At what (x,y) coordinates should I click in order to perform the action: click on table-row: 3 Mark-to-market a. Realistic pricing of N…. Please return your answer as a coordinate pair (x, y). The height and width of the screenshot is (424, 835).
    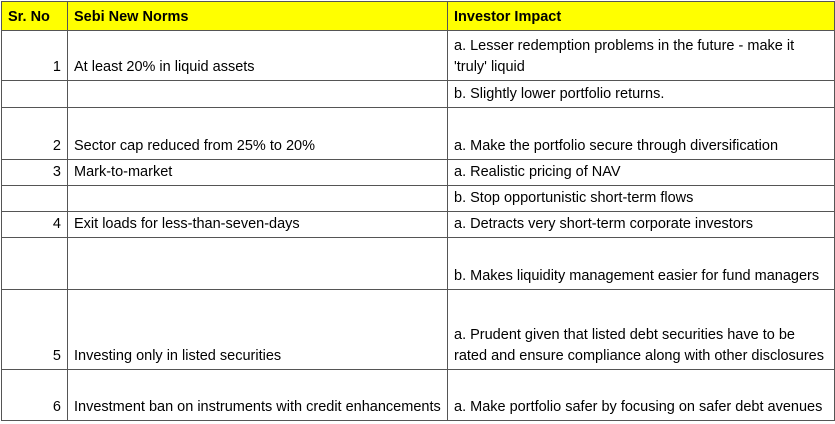
    Looking at the image, I should click on (418, 172).